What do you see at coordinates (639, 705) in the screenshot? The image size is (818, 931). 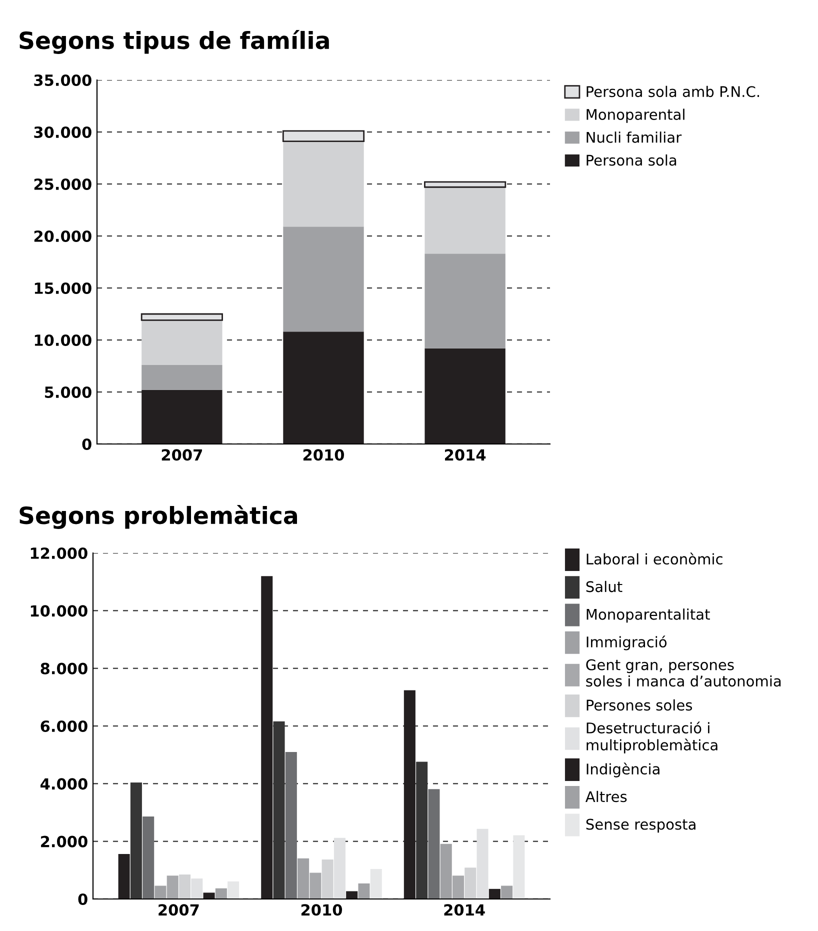 I see `legend-label: Persones soles` at bounding box center [639, 705].